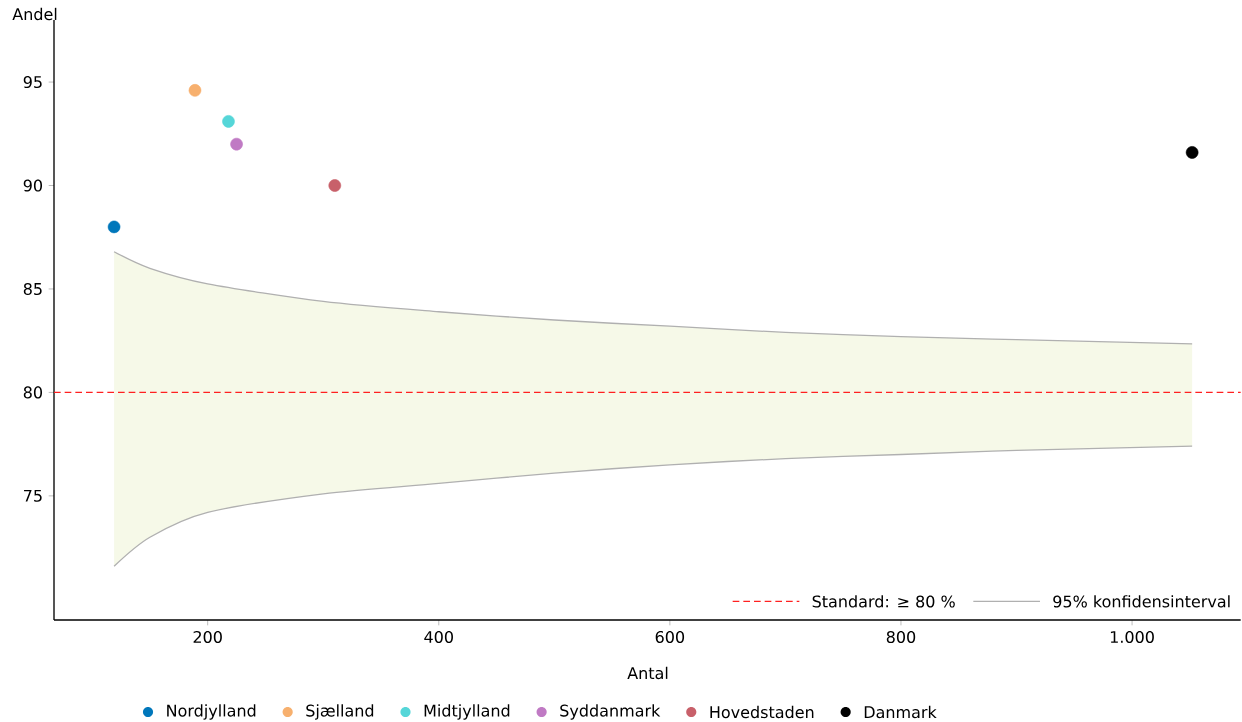 Image resolution: width=1242 pixels, height=722 pixels. What do you see at coordinates (32, 289) in the screenshot?
I see `y-tick-label: 85` at bounding box center [32, 289].